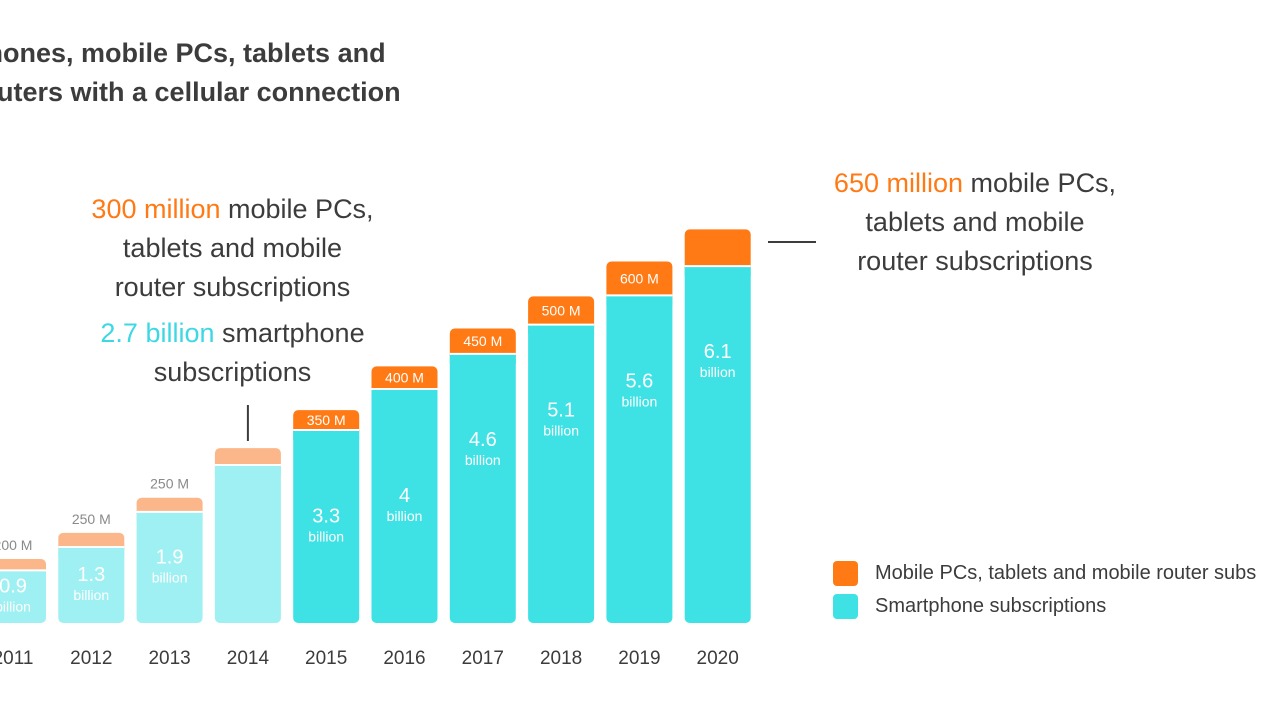 The width and height of the screenshot is (1280, 720). What do you see at coordinates (404, 658) in the screenshot?
I see `x-tick-2016: 2016` at bounding box center [404, 658].